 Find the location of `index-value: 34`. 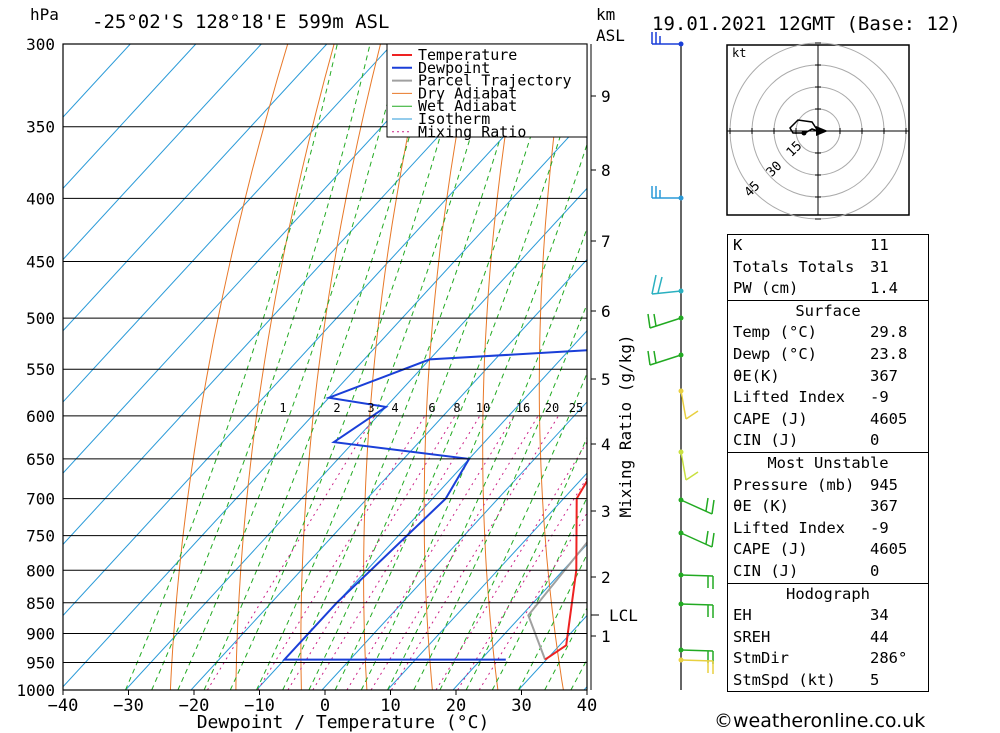

index-value: 34 is located at coordinates (879, 615).